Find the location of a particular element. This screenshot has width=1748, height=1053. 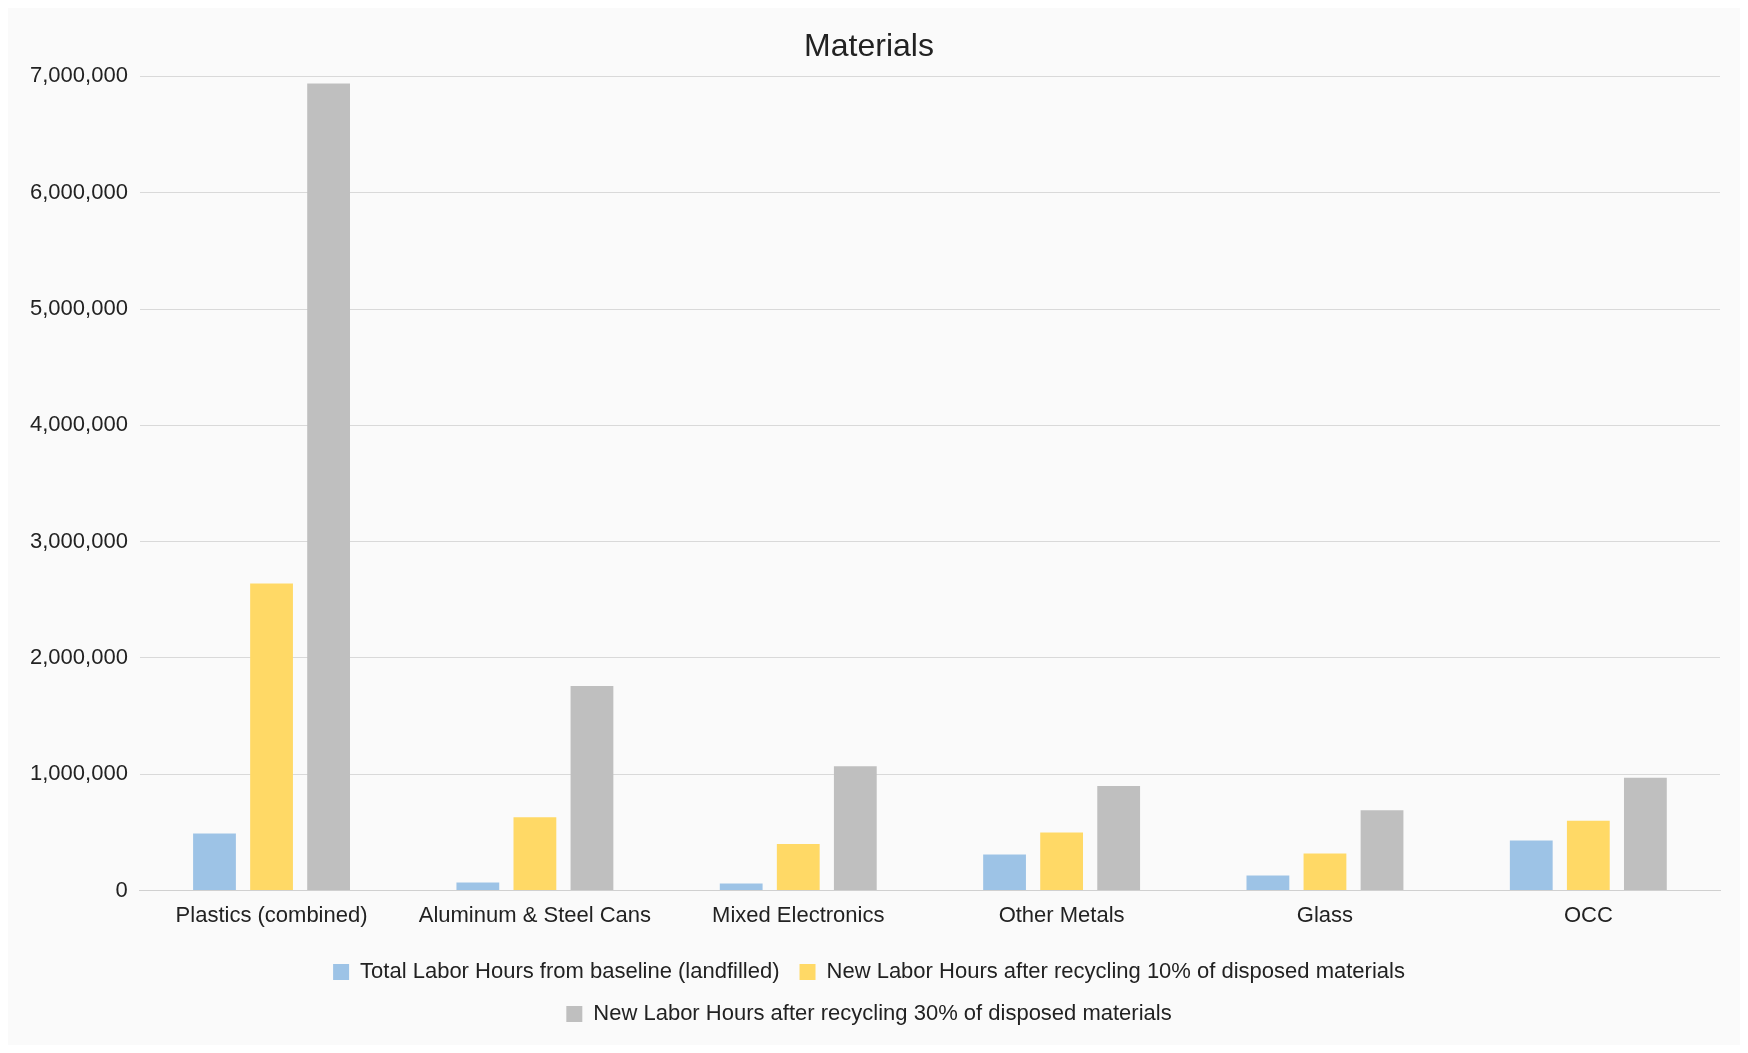

y-tick-label: 3,000,000 is located at coordinates (79, 540).